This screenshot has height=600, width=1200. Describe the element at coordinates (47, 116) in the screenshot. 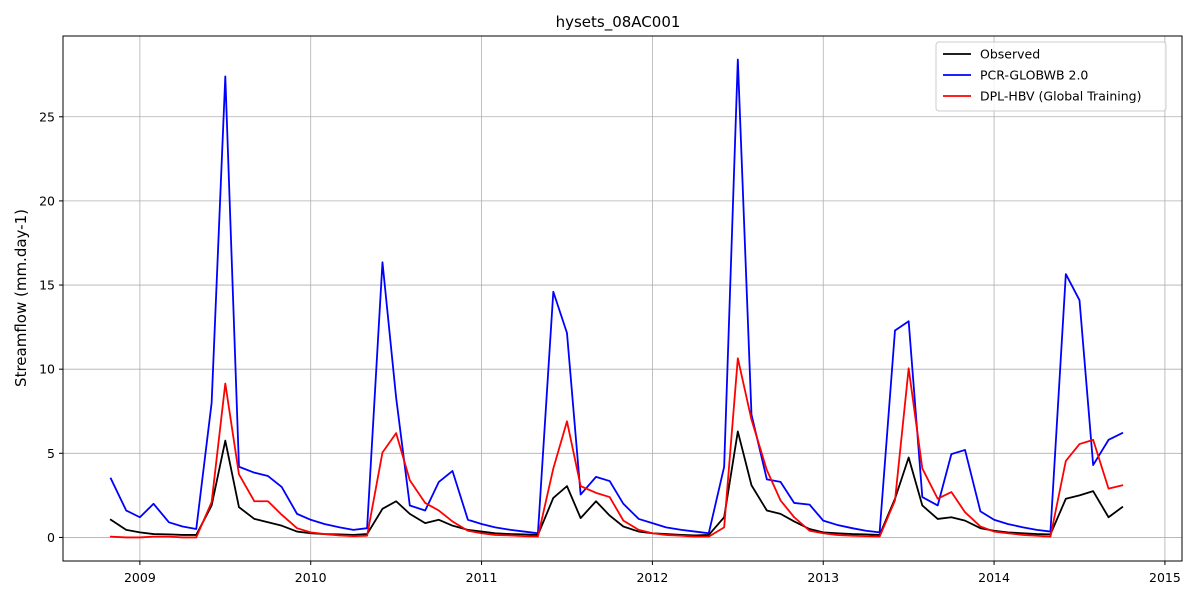

I see `y-tick-label: 25` at that location.